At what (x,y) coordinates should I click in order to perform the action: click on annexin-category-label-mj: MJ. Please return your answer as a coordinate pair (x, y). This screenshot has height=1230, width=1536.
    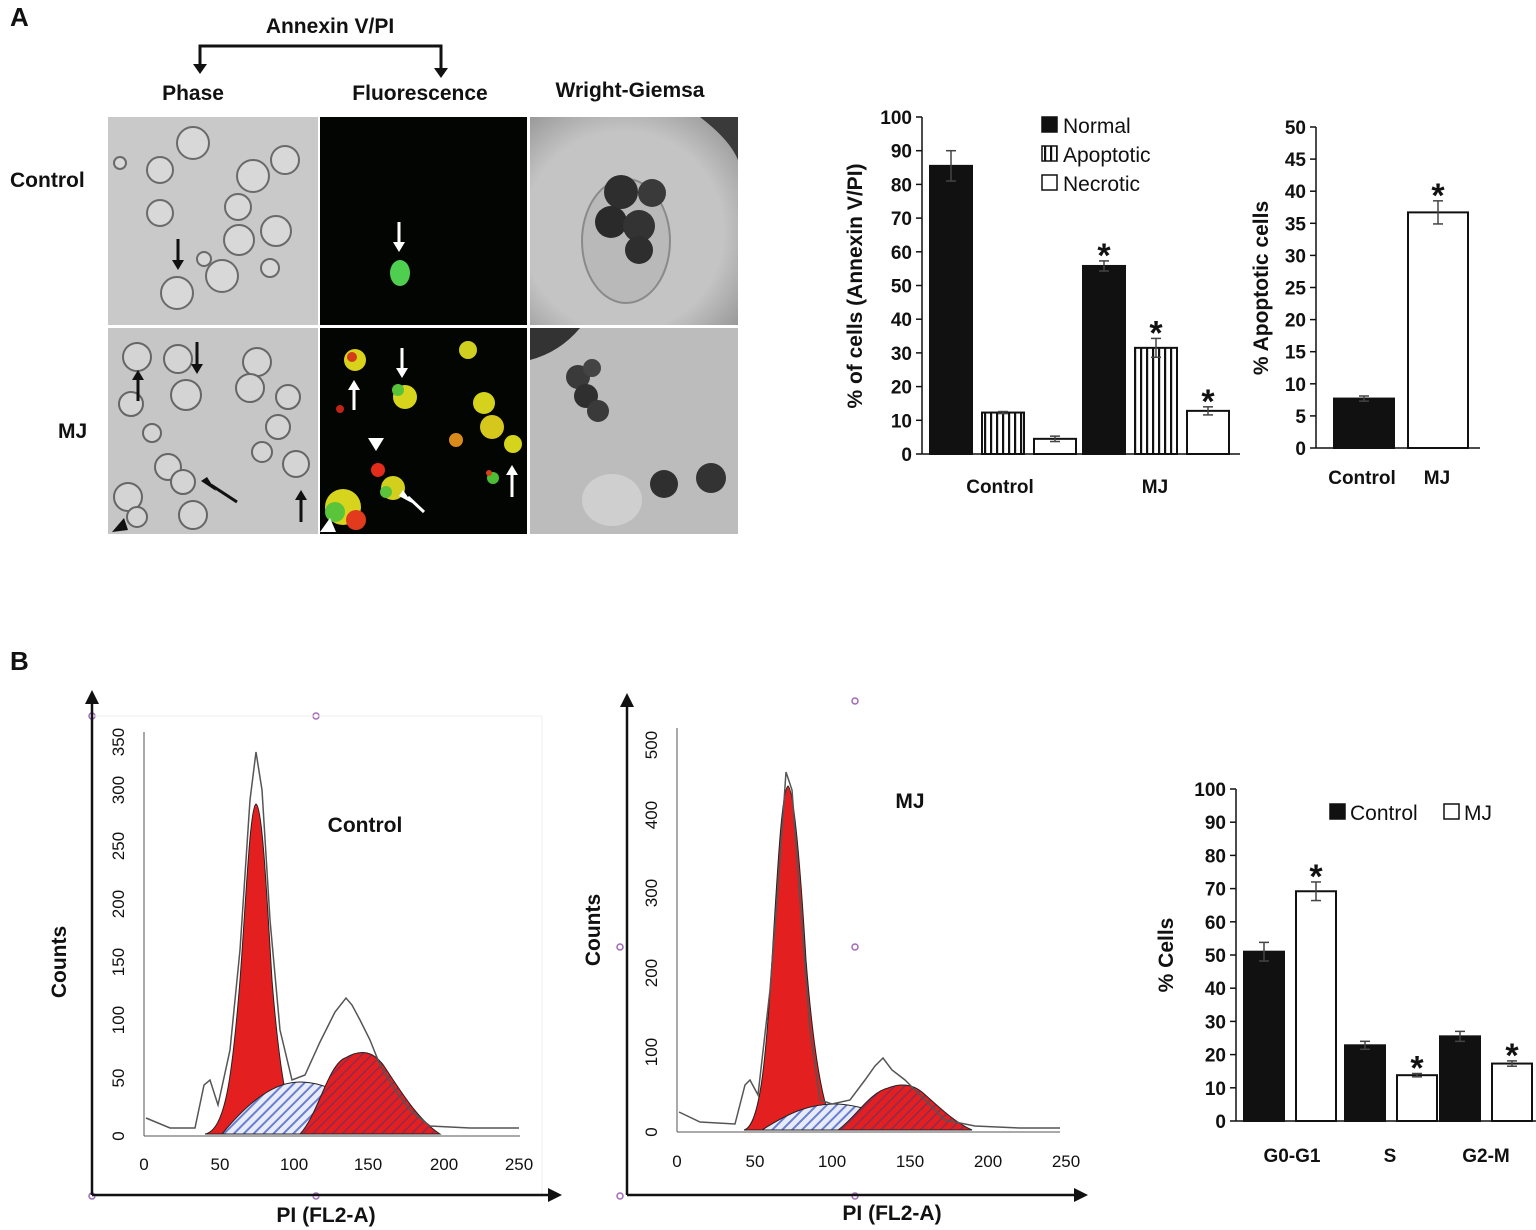
    Looking at the image, I should click on (1155, 487).